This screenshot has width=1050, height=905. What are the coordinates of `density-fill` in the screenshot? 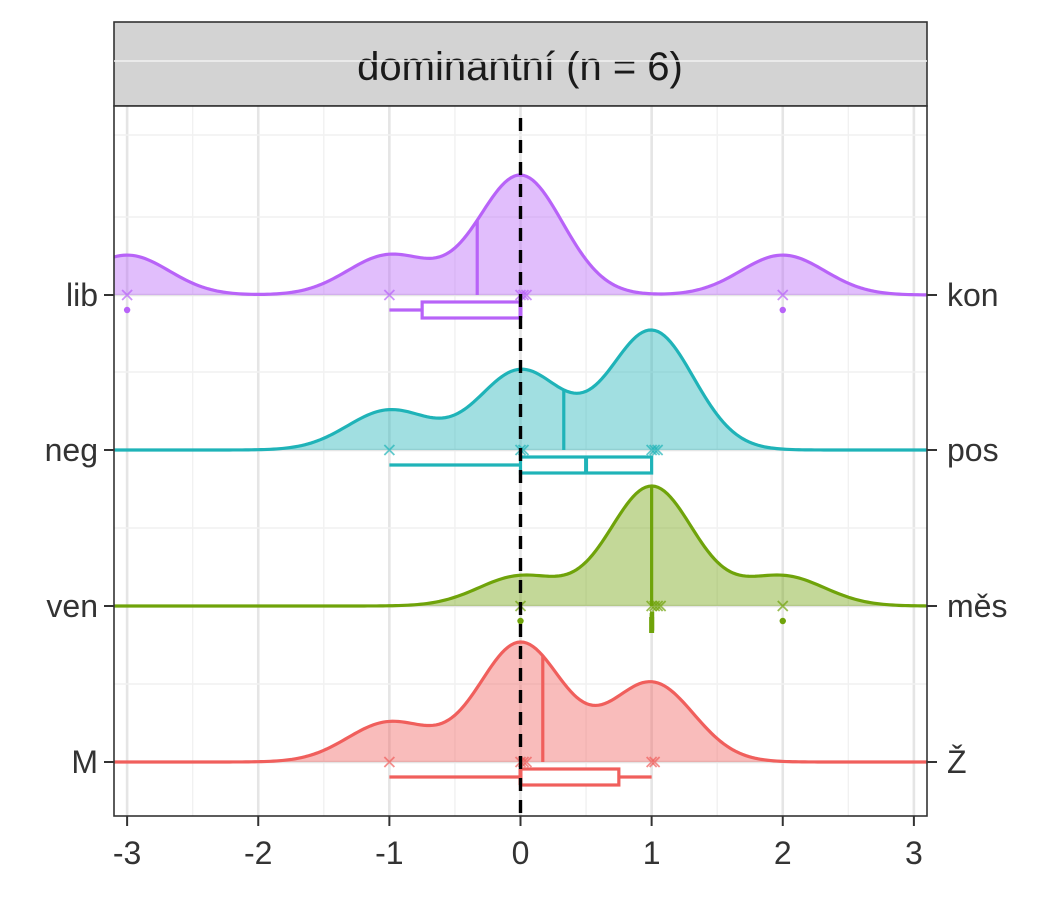 It's located at (520, 546).